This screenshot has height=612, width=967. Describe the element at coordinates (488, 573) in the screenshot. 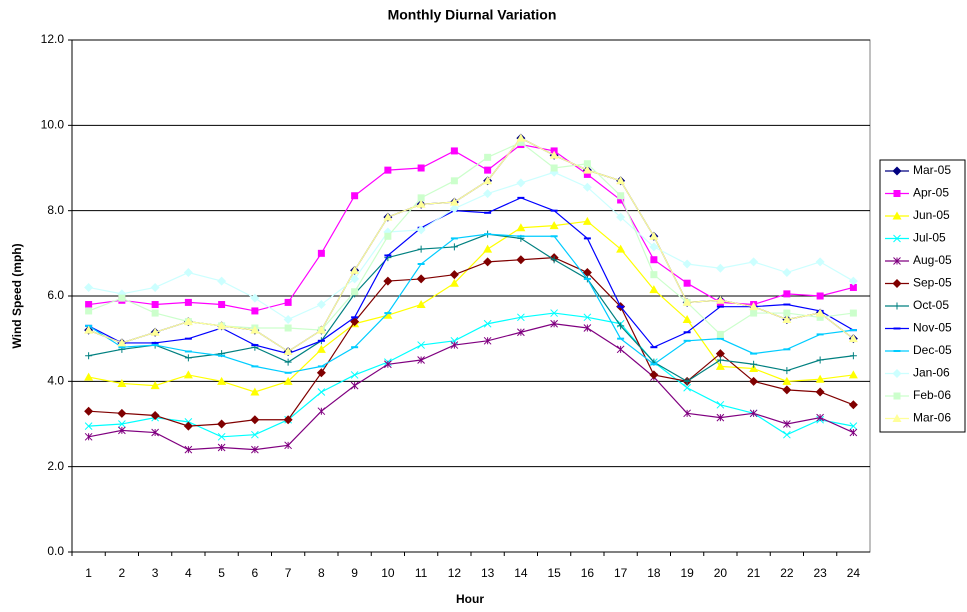

I see `x-tick-label: 13` at that location.